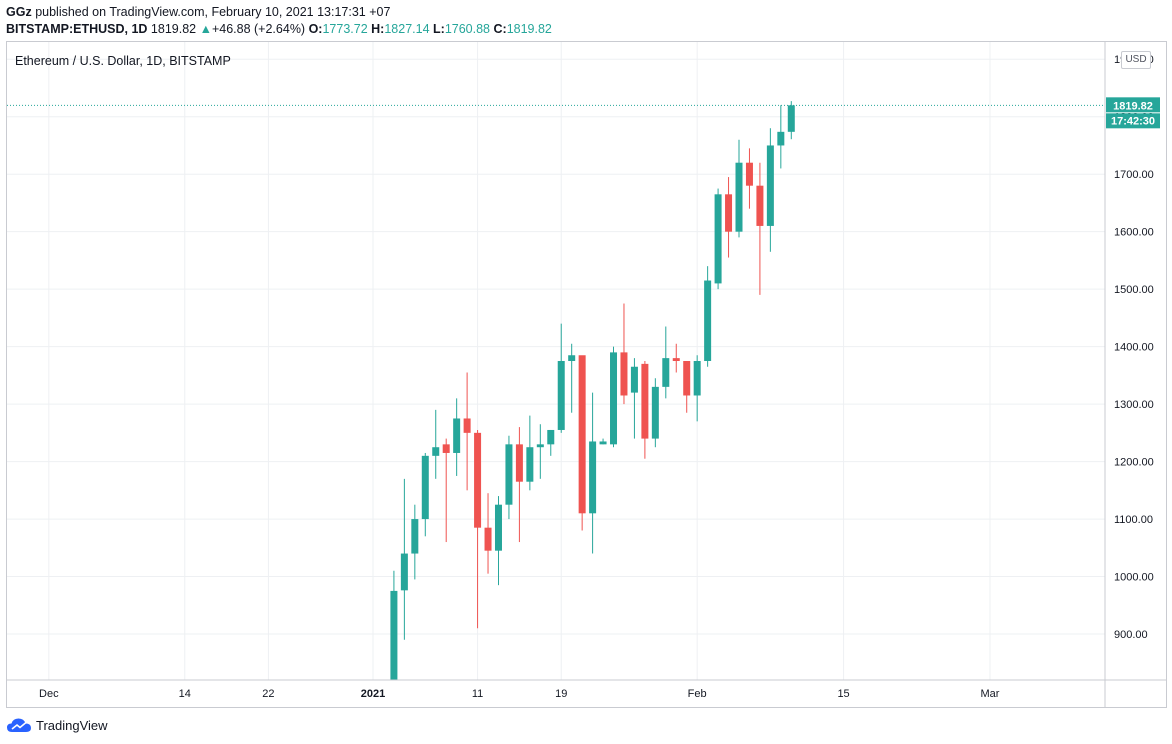  Describe the element at coordinates (529, 29) in the screenshot. I see `close-value: 1819.82` at that location.